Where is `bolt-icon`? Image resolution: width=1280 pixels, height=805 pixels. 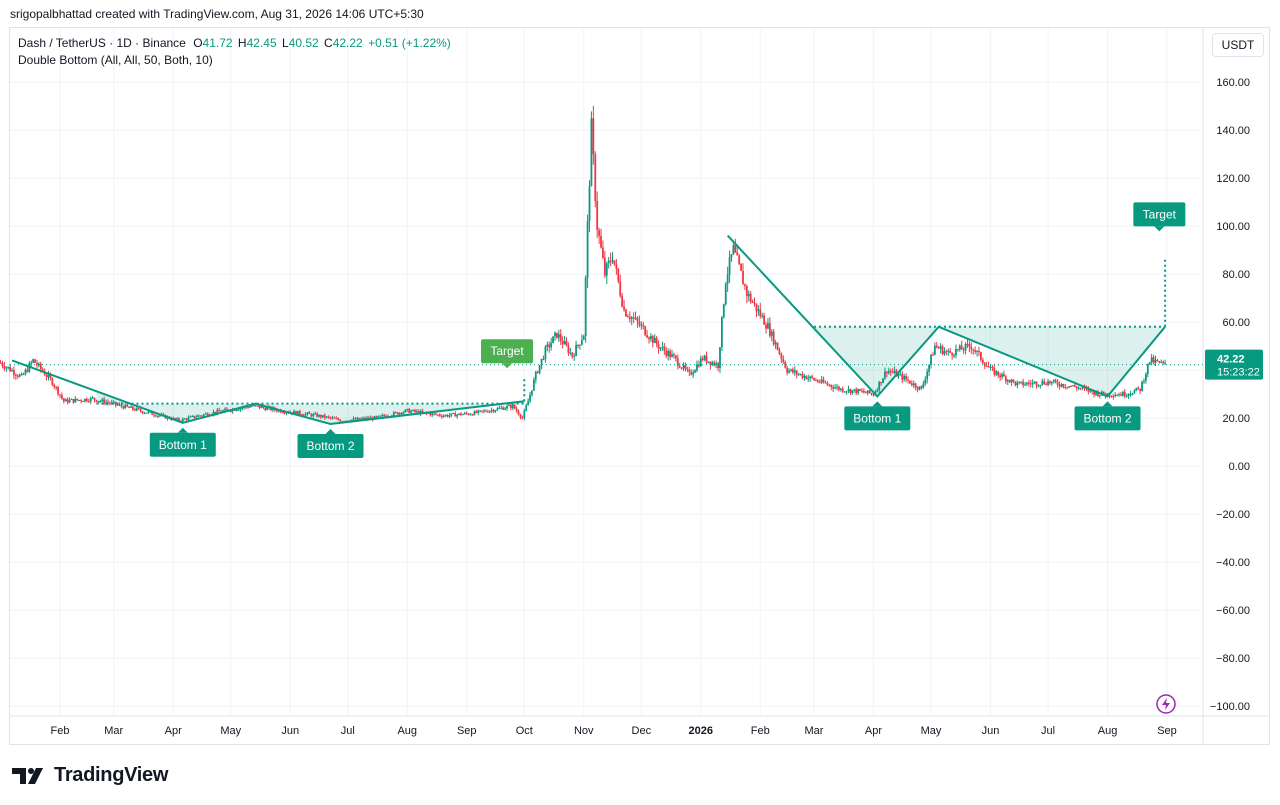 bolt-icon is located at coordinates (1166, 704).